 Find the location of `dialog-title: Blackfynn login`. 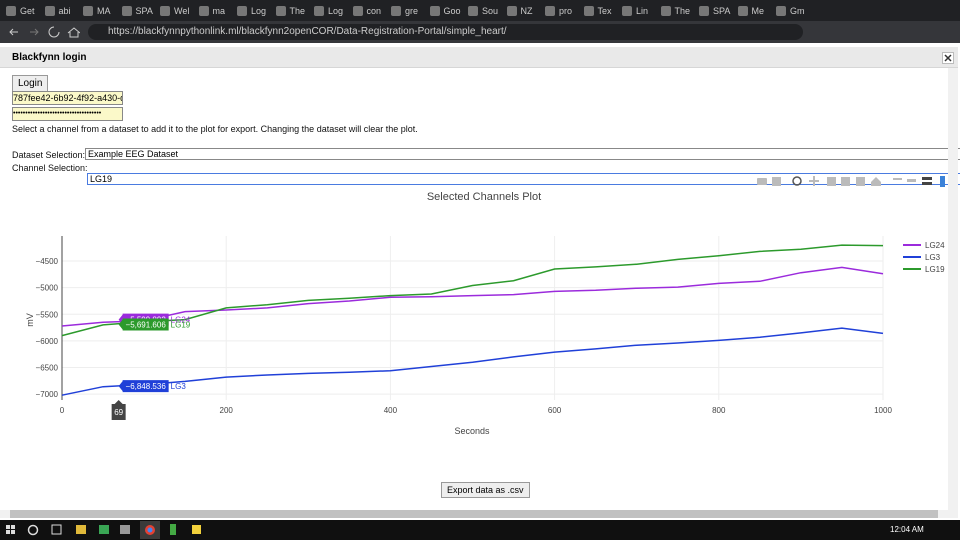

dialog-title: Blackfynn login is located at coordinates (479, 57).